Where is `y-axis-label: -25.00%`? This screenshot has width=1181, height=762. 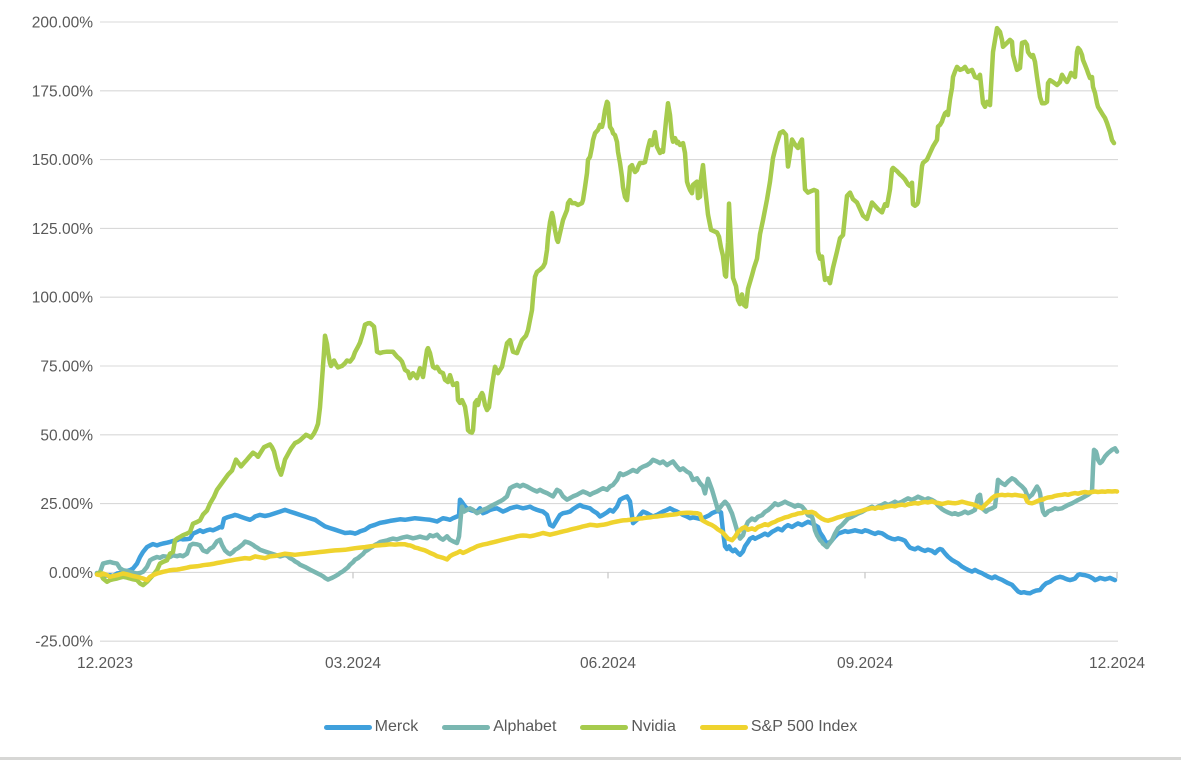
y-axis-label: -25.00% is located at coordinates (64, 642).